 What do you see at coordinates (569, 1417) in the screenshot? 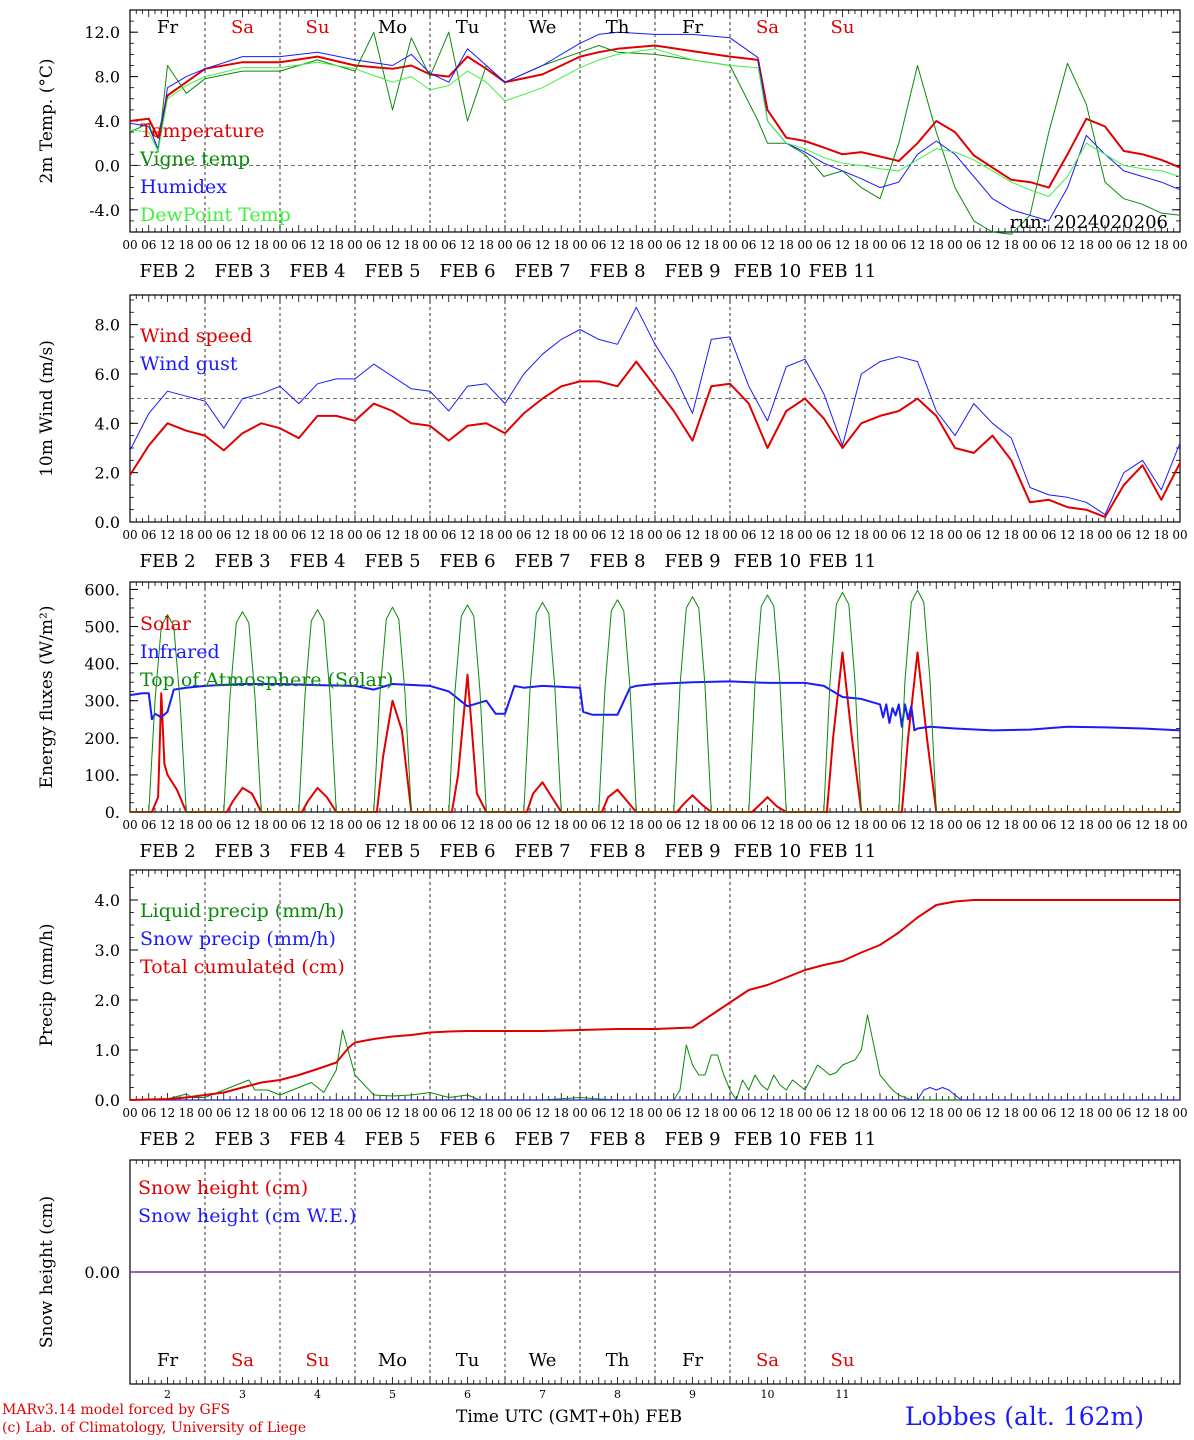
I see `x-axis-label: Time UTC (GMT+0h) FEB` at bounding box center [569, 1417].